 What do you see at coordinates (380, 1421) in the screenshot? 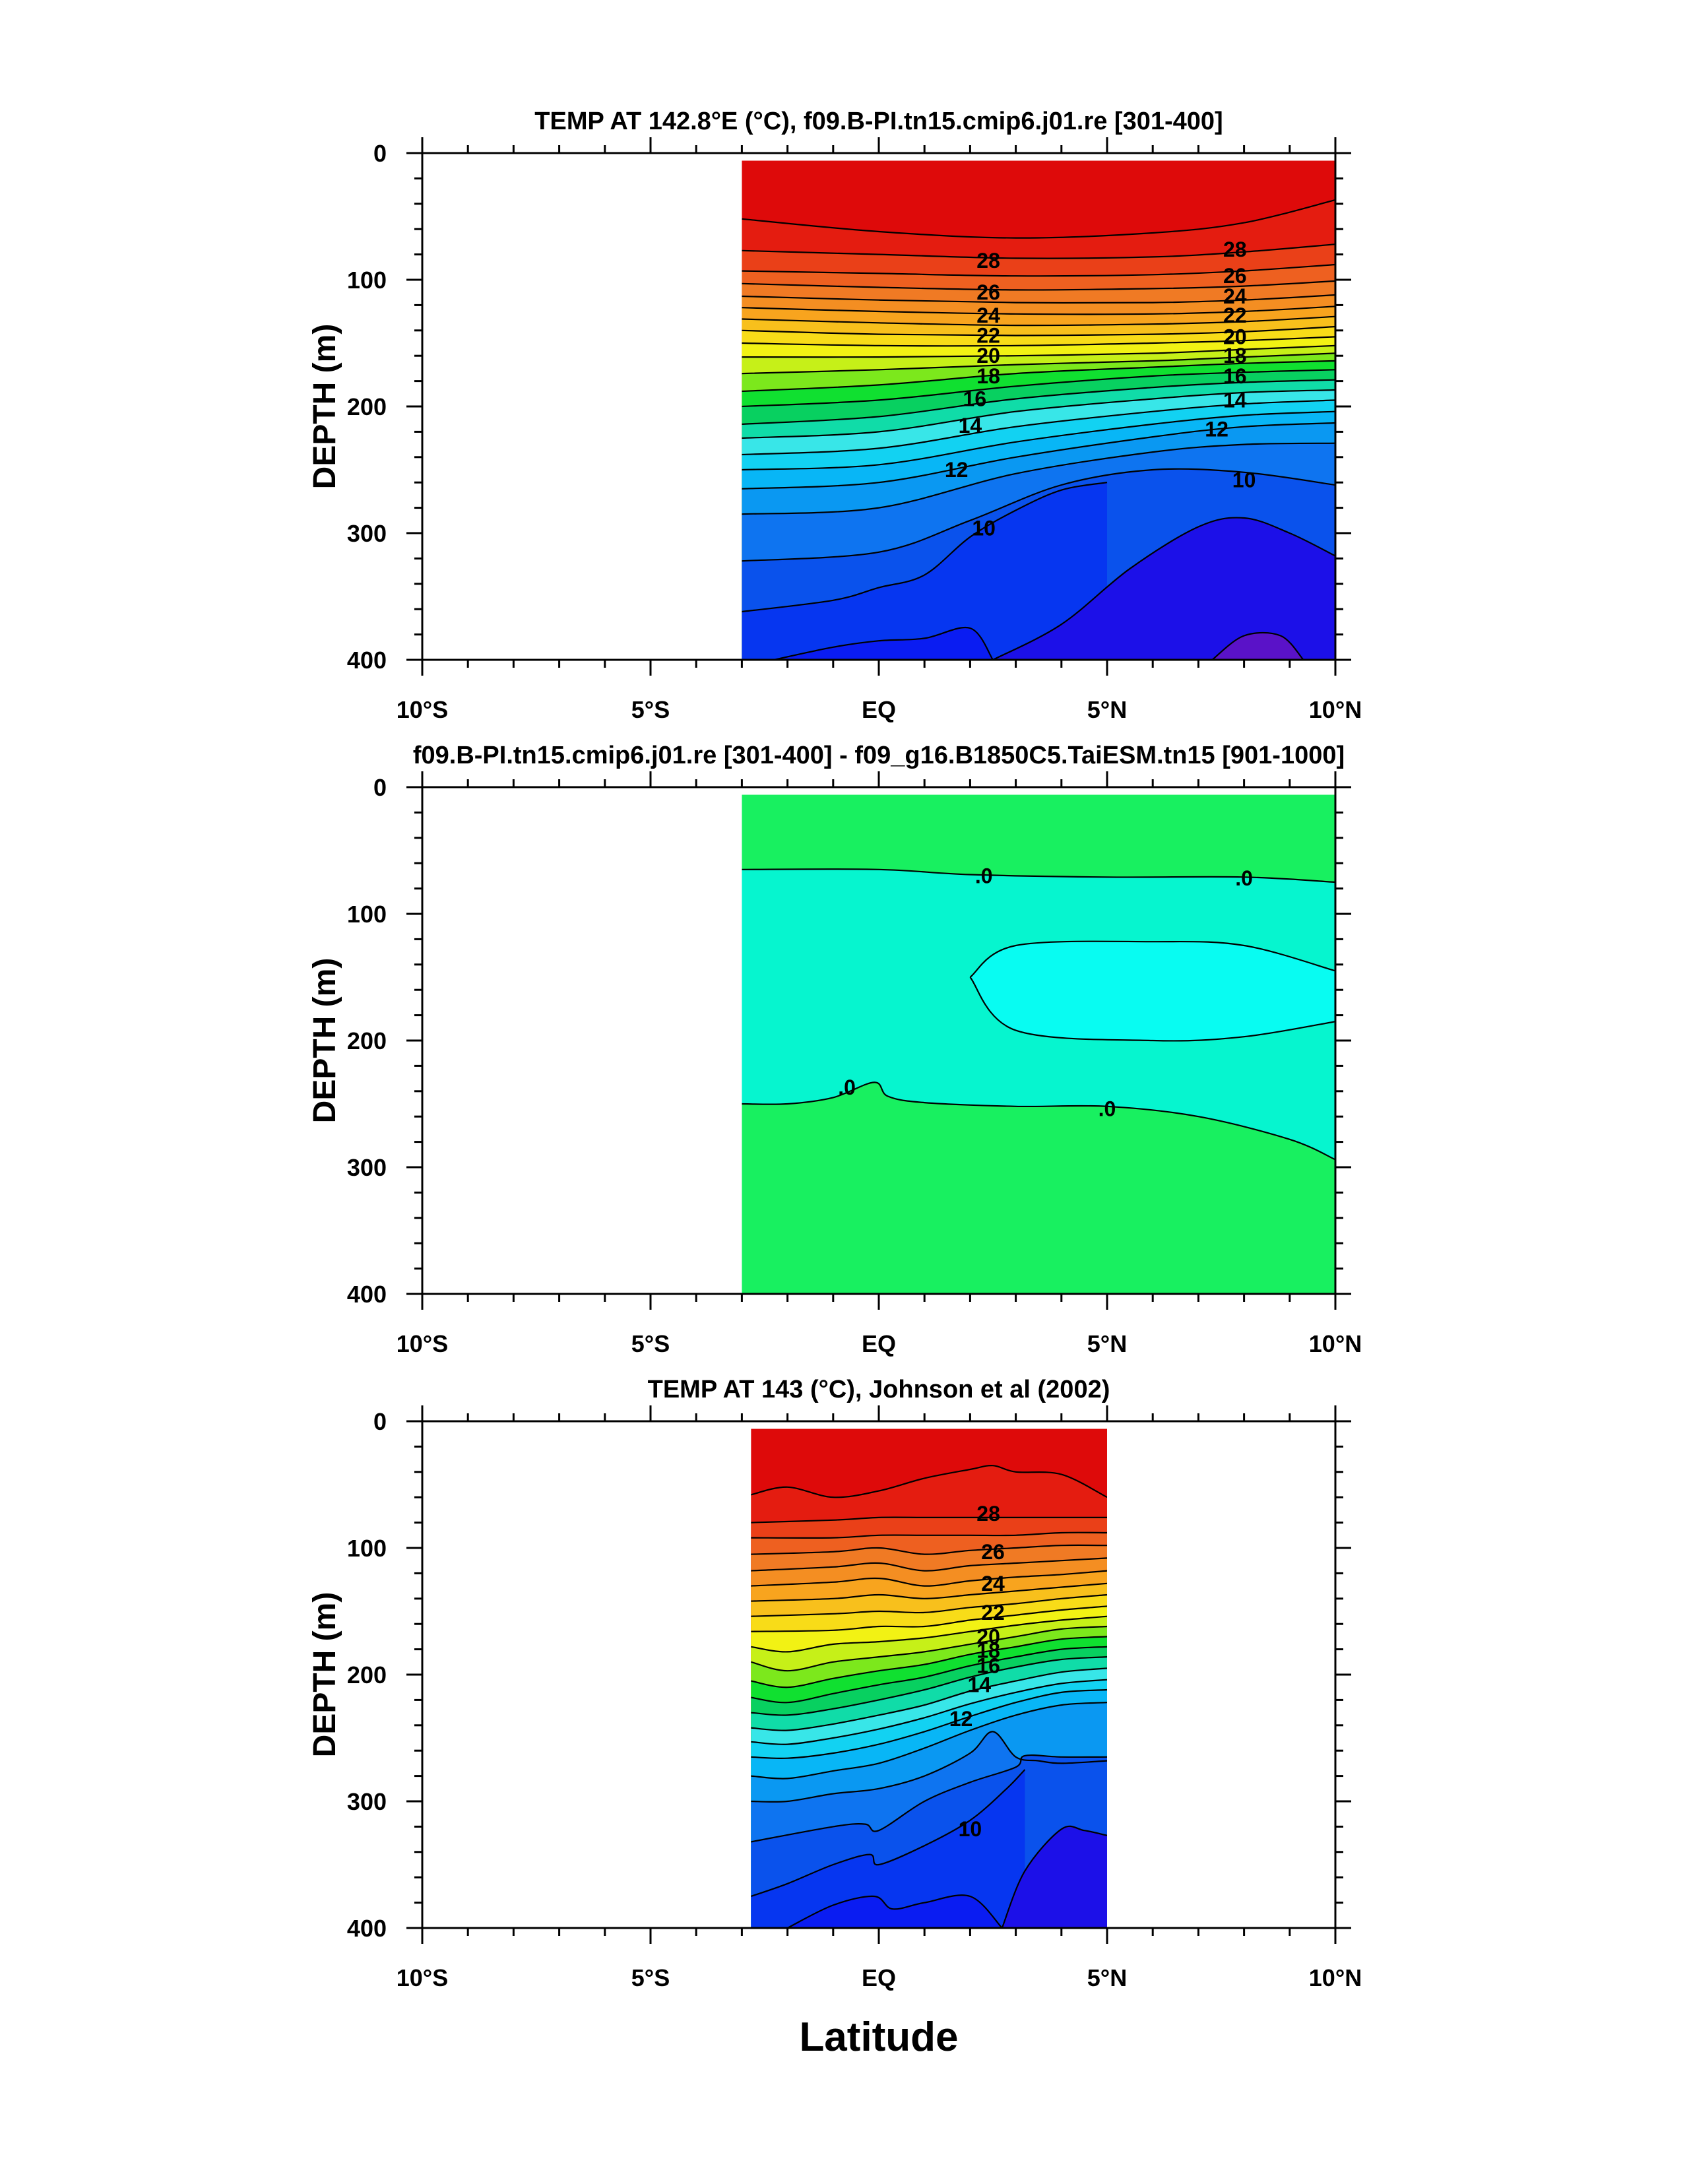
I see `y-tick-label: 0` at bounding box center [380, 1421].